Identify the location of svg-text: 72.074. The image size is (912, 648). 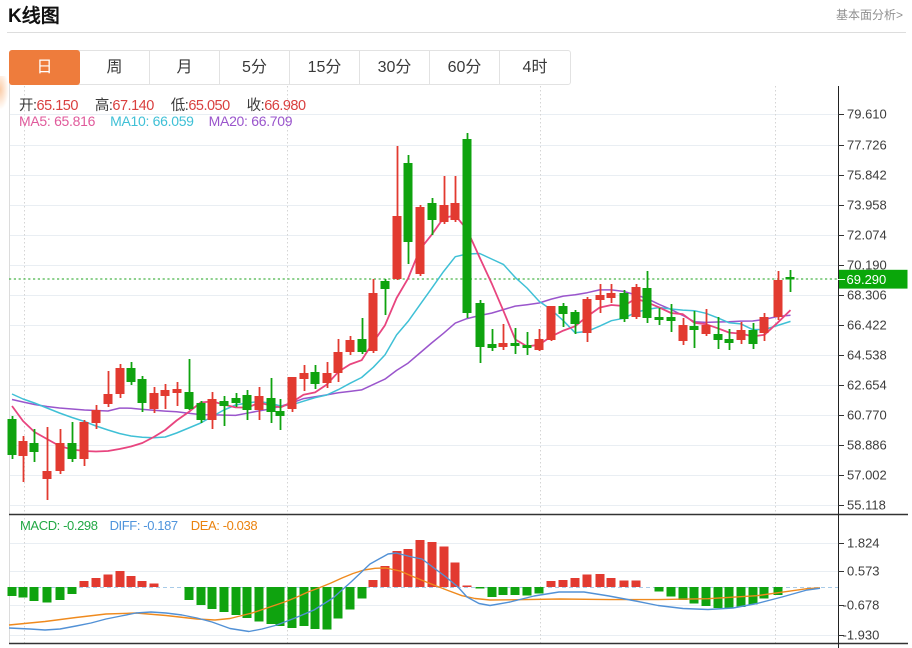
(867, 235).